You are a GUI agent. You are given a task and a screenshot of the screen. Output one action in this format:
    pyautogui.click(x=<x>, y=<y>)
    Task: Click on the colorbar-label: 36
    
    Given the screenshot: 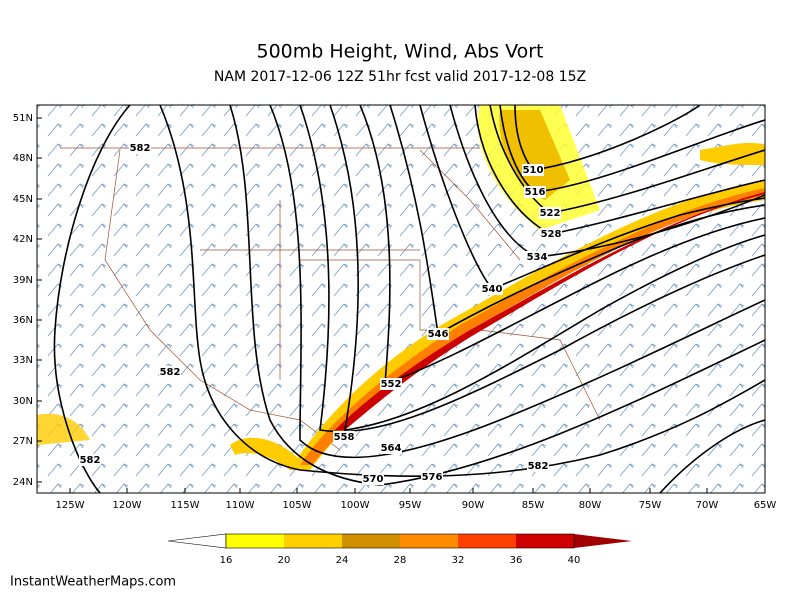 What is the action you would take?
    pyautogui.click(x=516, y=560)
    